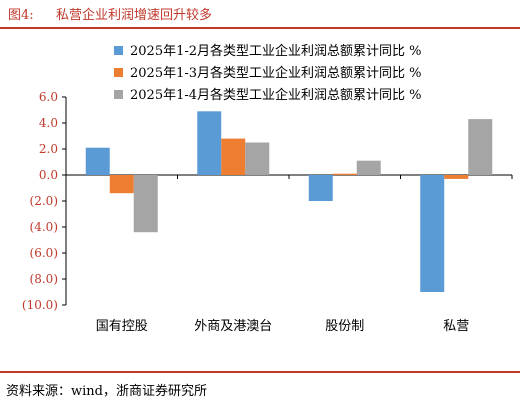 Image resolution: width=520 pixels, height=402 pixels. Describe the element at coordinates (48, 123) in the screenshot. I see `y-tick-label: 4.0` at that location.